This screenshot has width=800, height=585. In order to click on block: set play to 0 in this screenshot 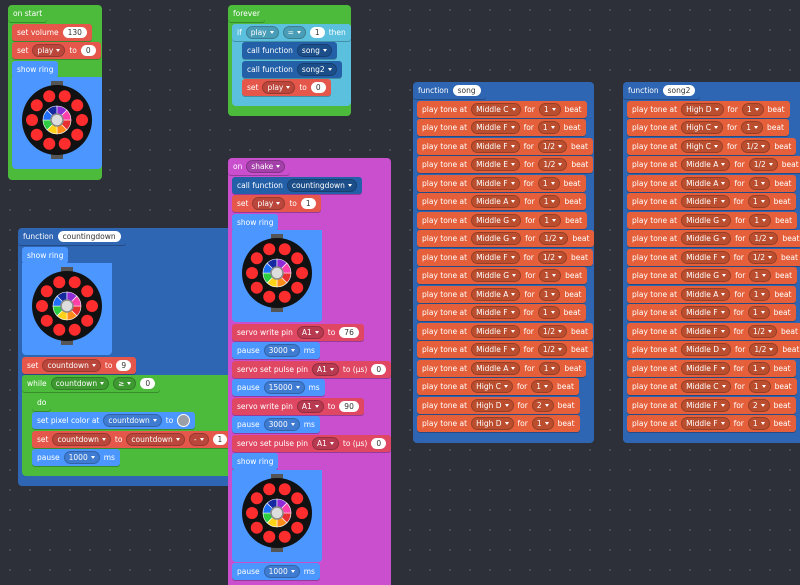, I will do `click(56, 50)`.